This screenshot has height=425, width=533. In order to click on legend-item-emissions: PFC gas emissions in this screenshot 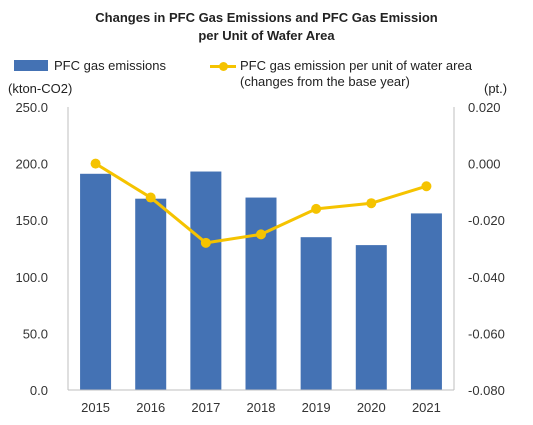, I will do `click(90, 65)`.